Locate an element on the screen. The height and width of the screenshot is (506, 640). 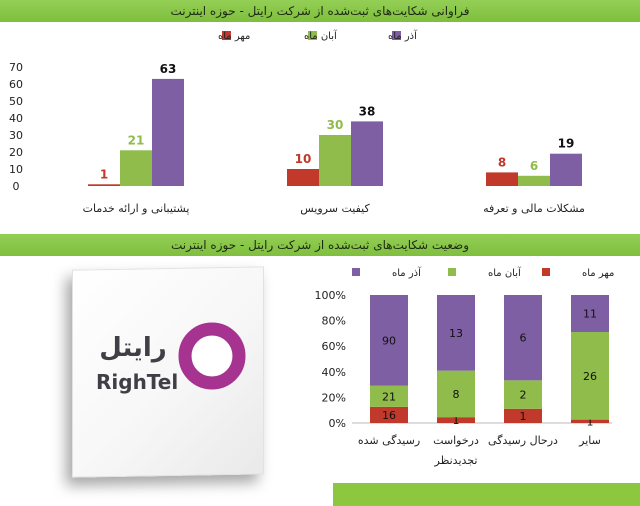
y-tick-label: 0% is located at coordinates (337, 423).